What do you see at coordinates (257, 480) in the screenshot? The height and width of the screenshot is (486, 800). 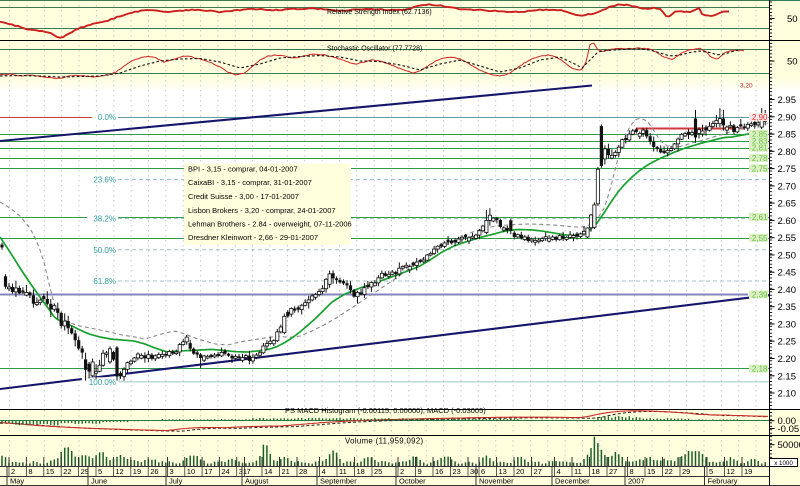 I see `svg-text: August` at bounding box center [257, 480].